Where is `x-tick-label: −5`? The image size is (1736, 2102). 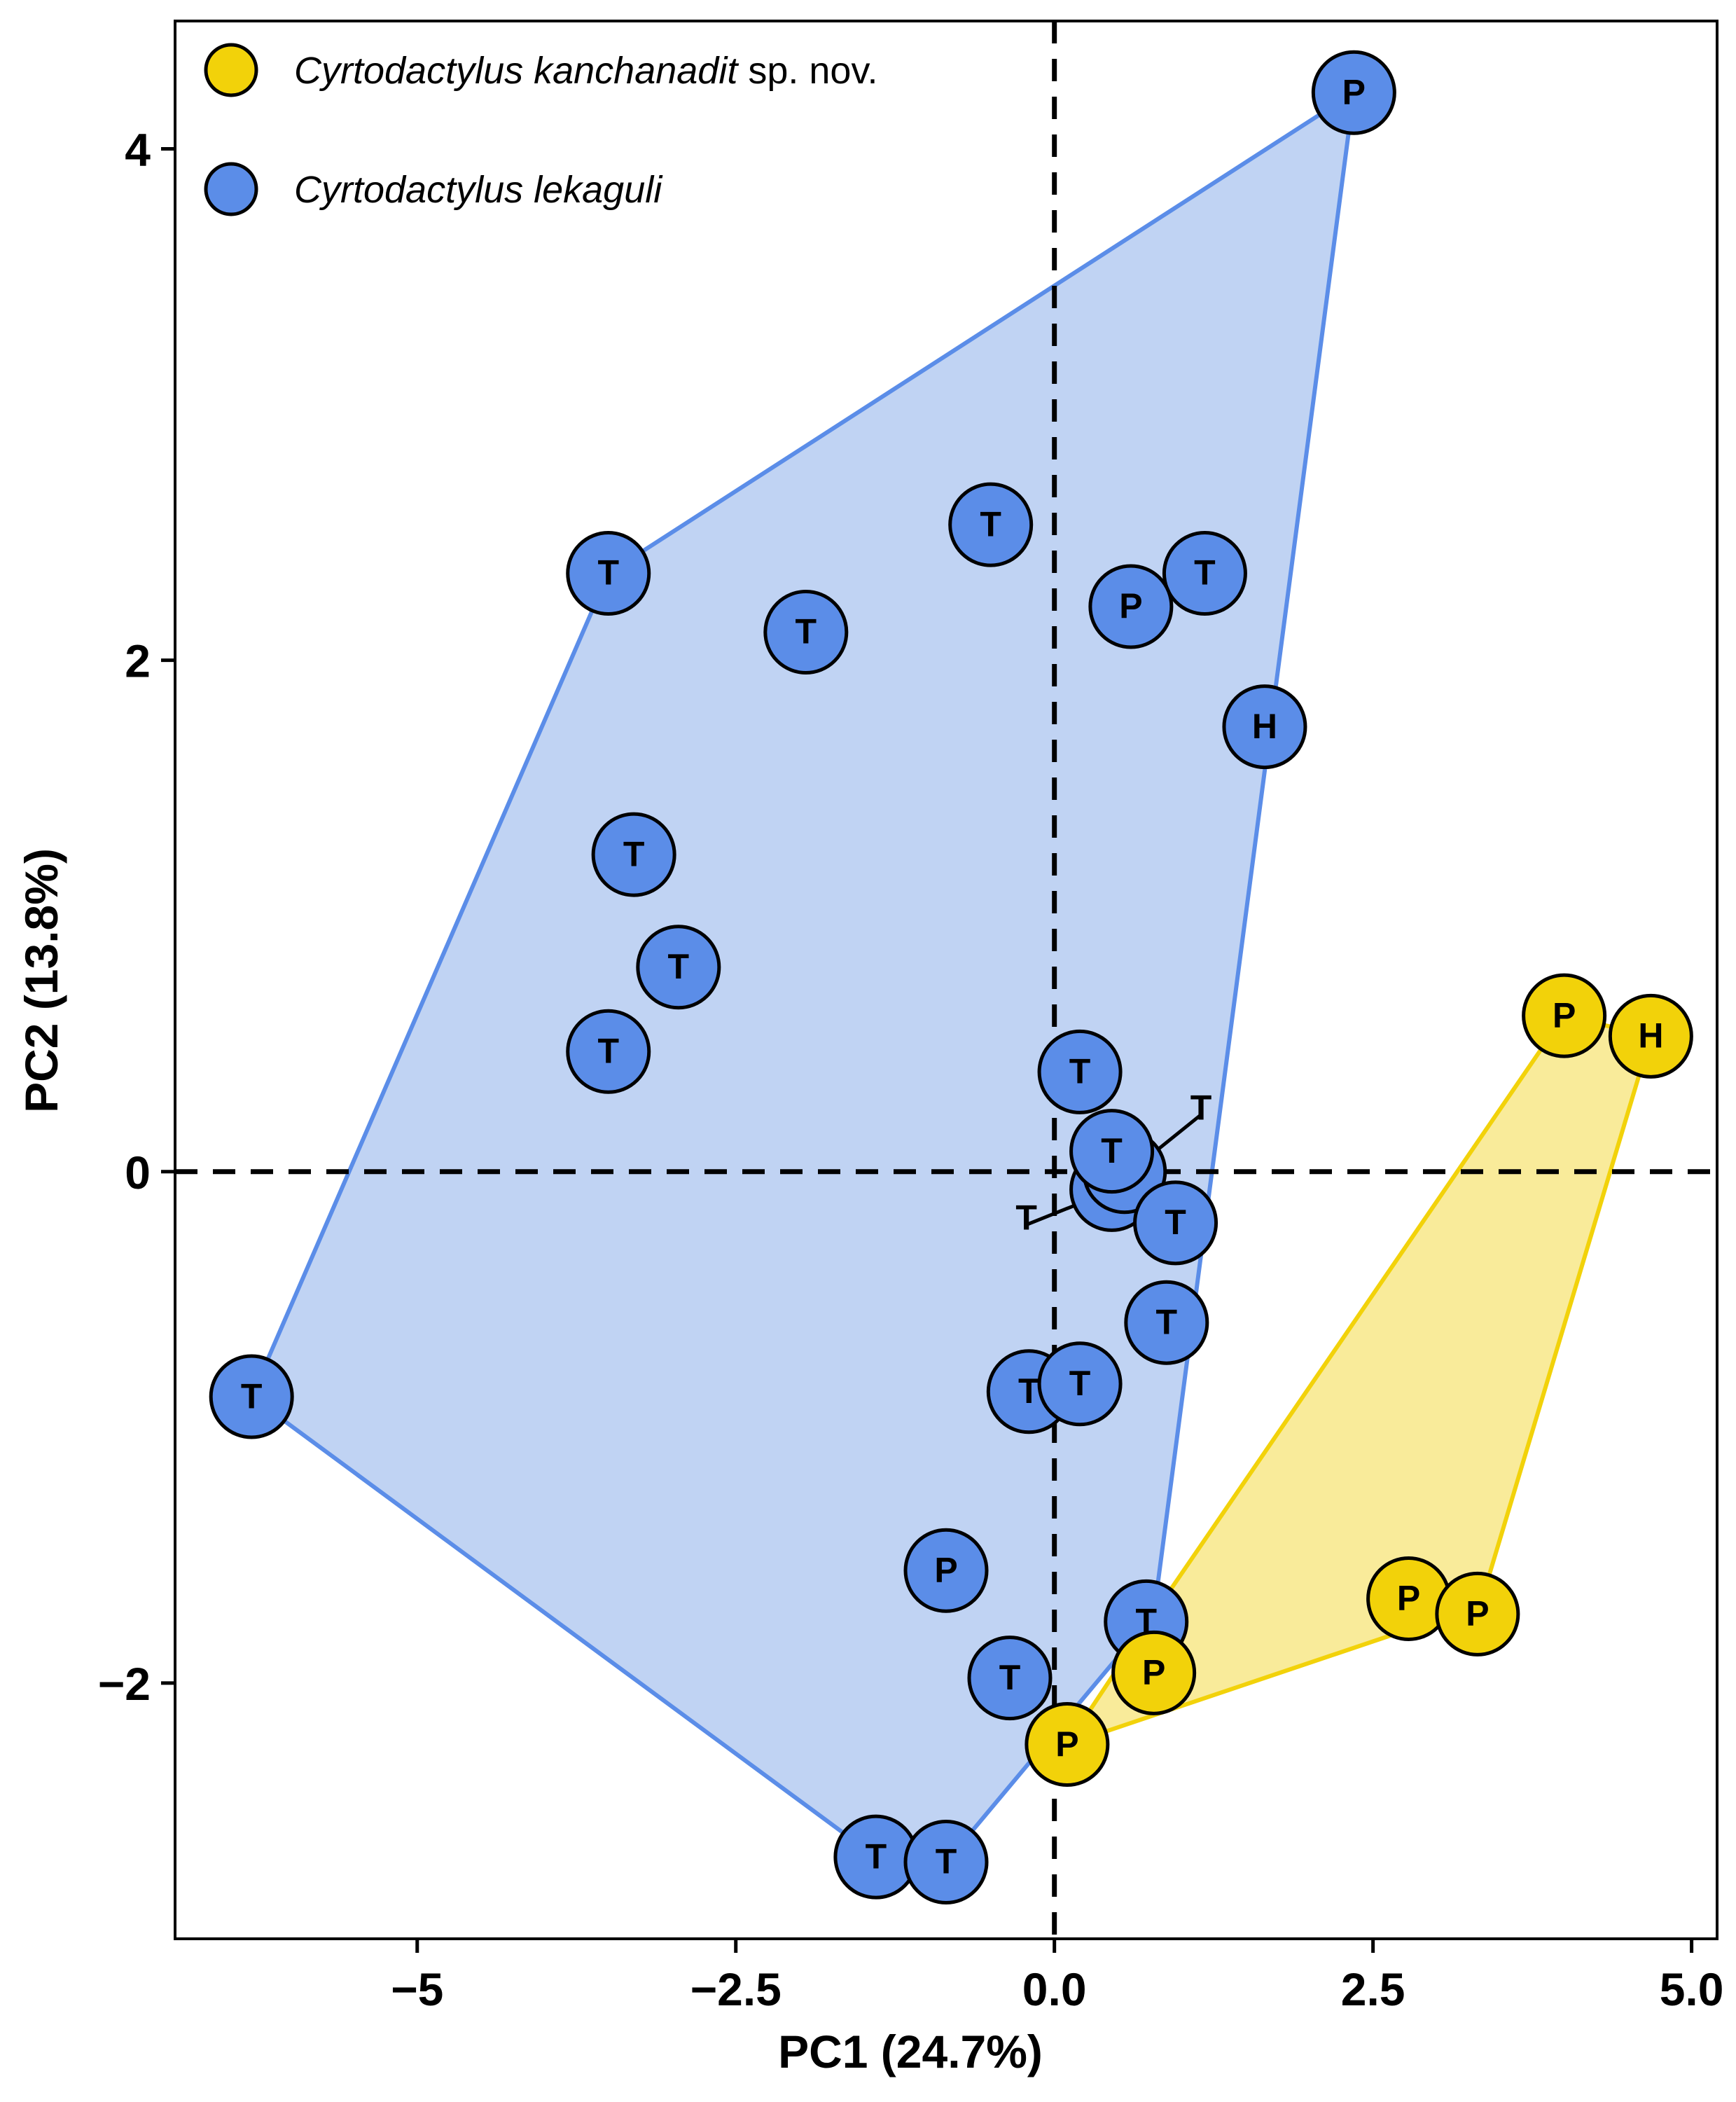
x-tick-label: −5 is located at coordinates (417, 1989).